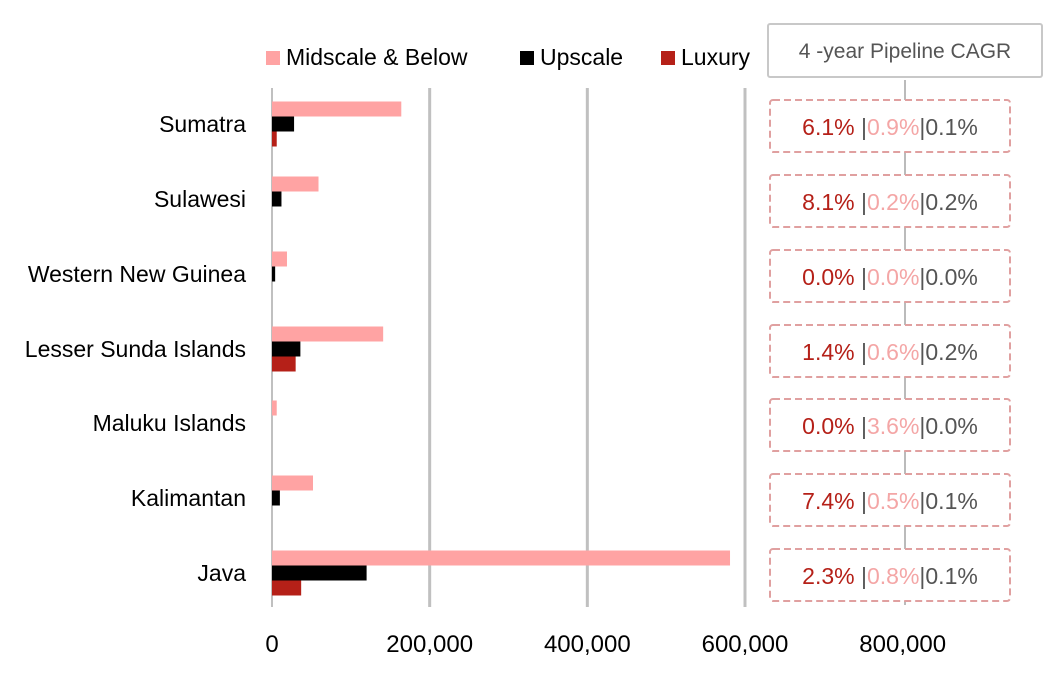 The width and height of the screenshot is (1043, 698). I want to click on x-tick-label: 400,000, so click(587, 644).